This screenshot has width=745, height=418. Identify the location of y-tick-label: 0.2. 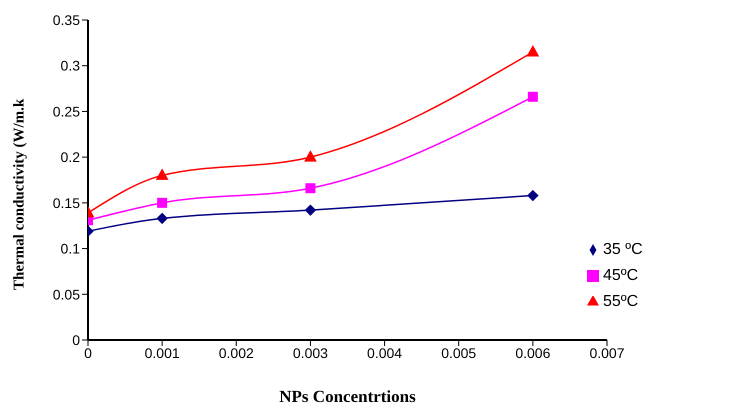
(70, 157).